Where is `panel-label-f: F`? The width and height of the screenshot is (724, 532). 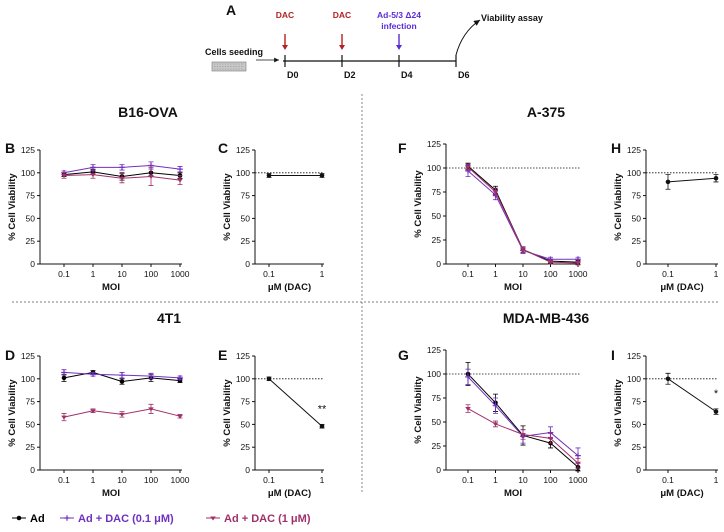 panel-label-f: F is located at coordinates (402, 148).